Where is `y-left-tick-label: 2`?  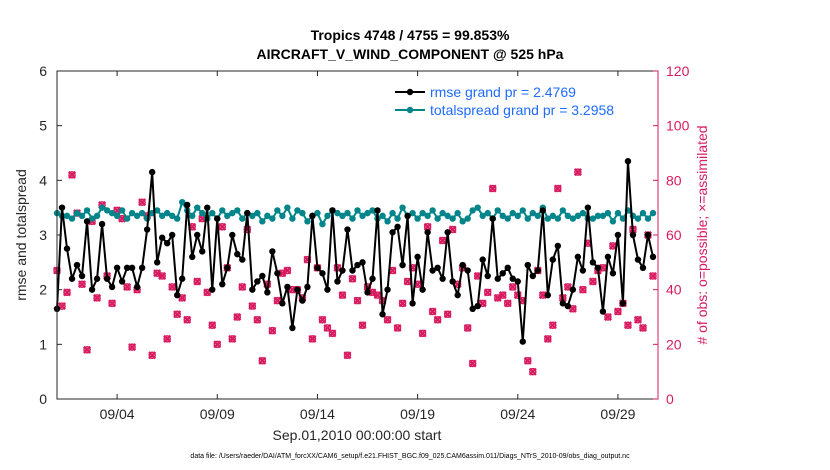 y-left-tick-label: 2 is located at coordinates (43, 290).